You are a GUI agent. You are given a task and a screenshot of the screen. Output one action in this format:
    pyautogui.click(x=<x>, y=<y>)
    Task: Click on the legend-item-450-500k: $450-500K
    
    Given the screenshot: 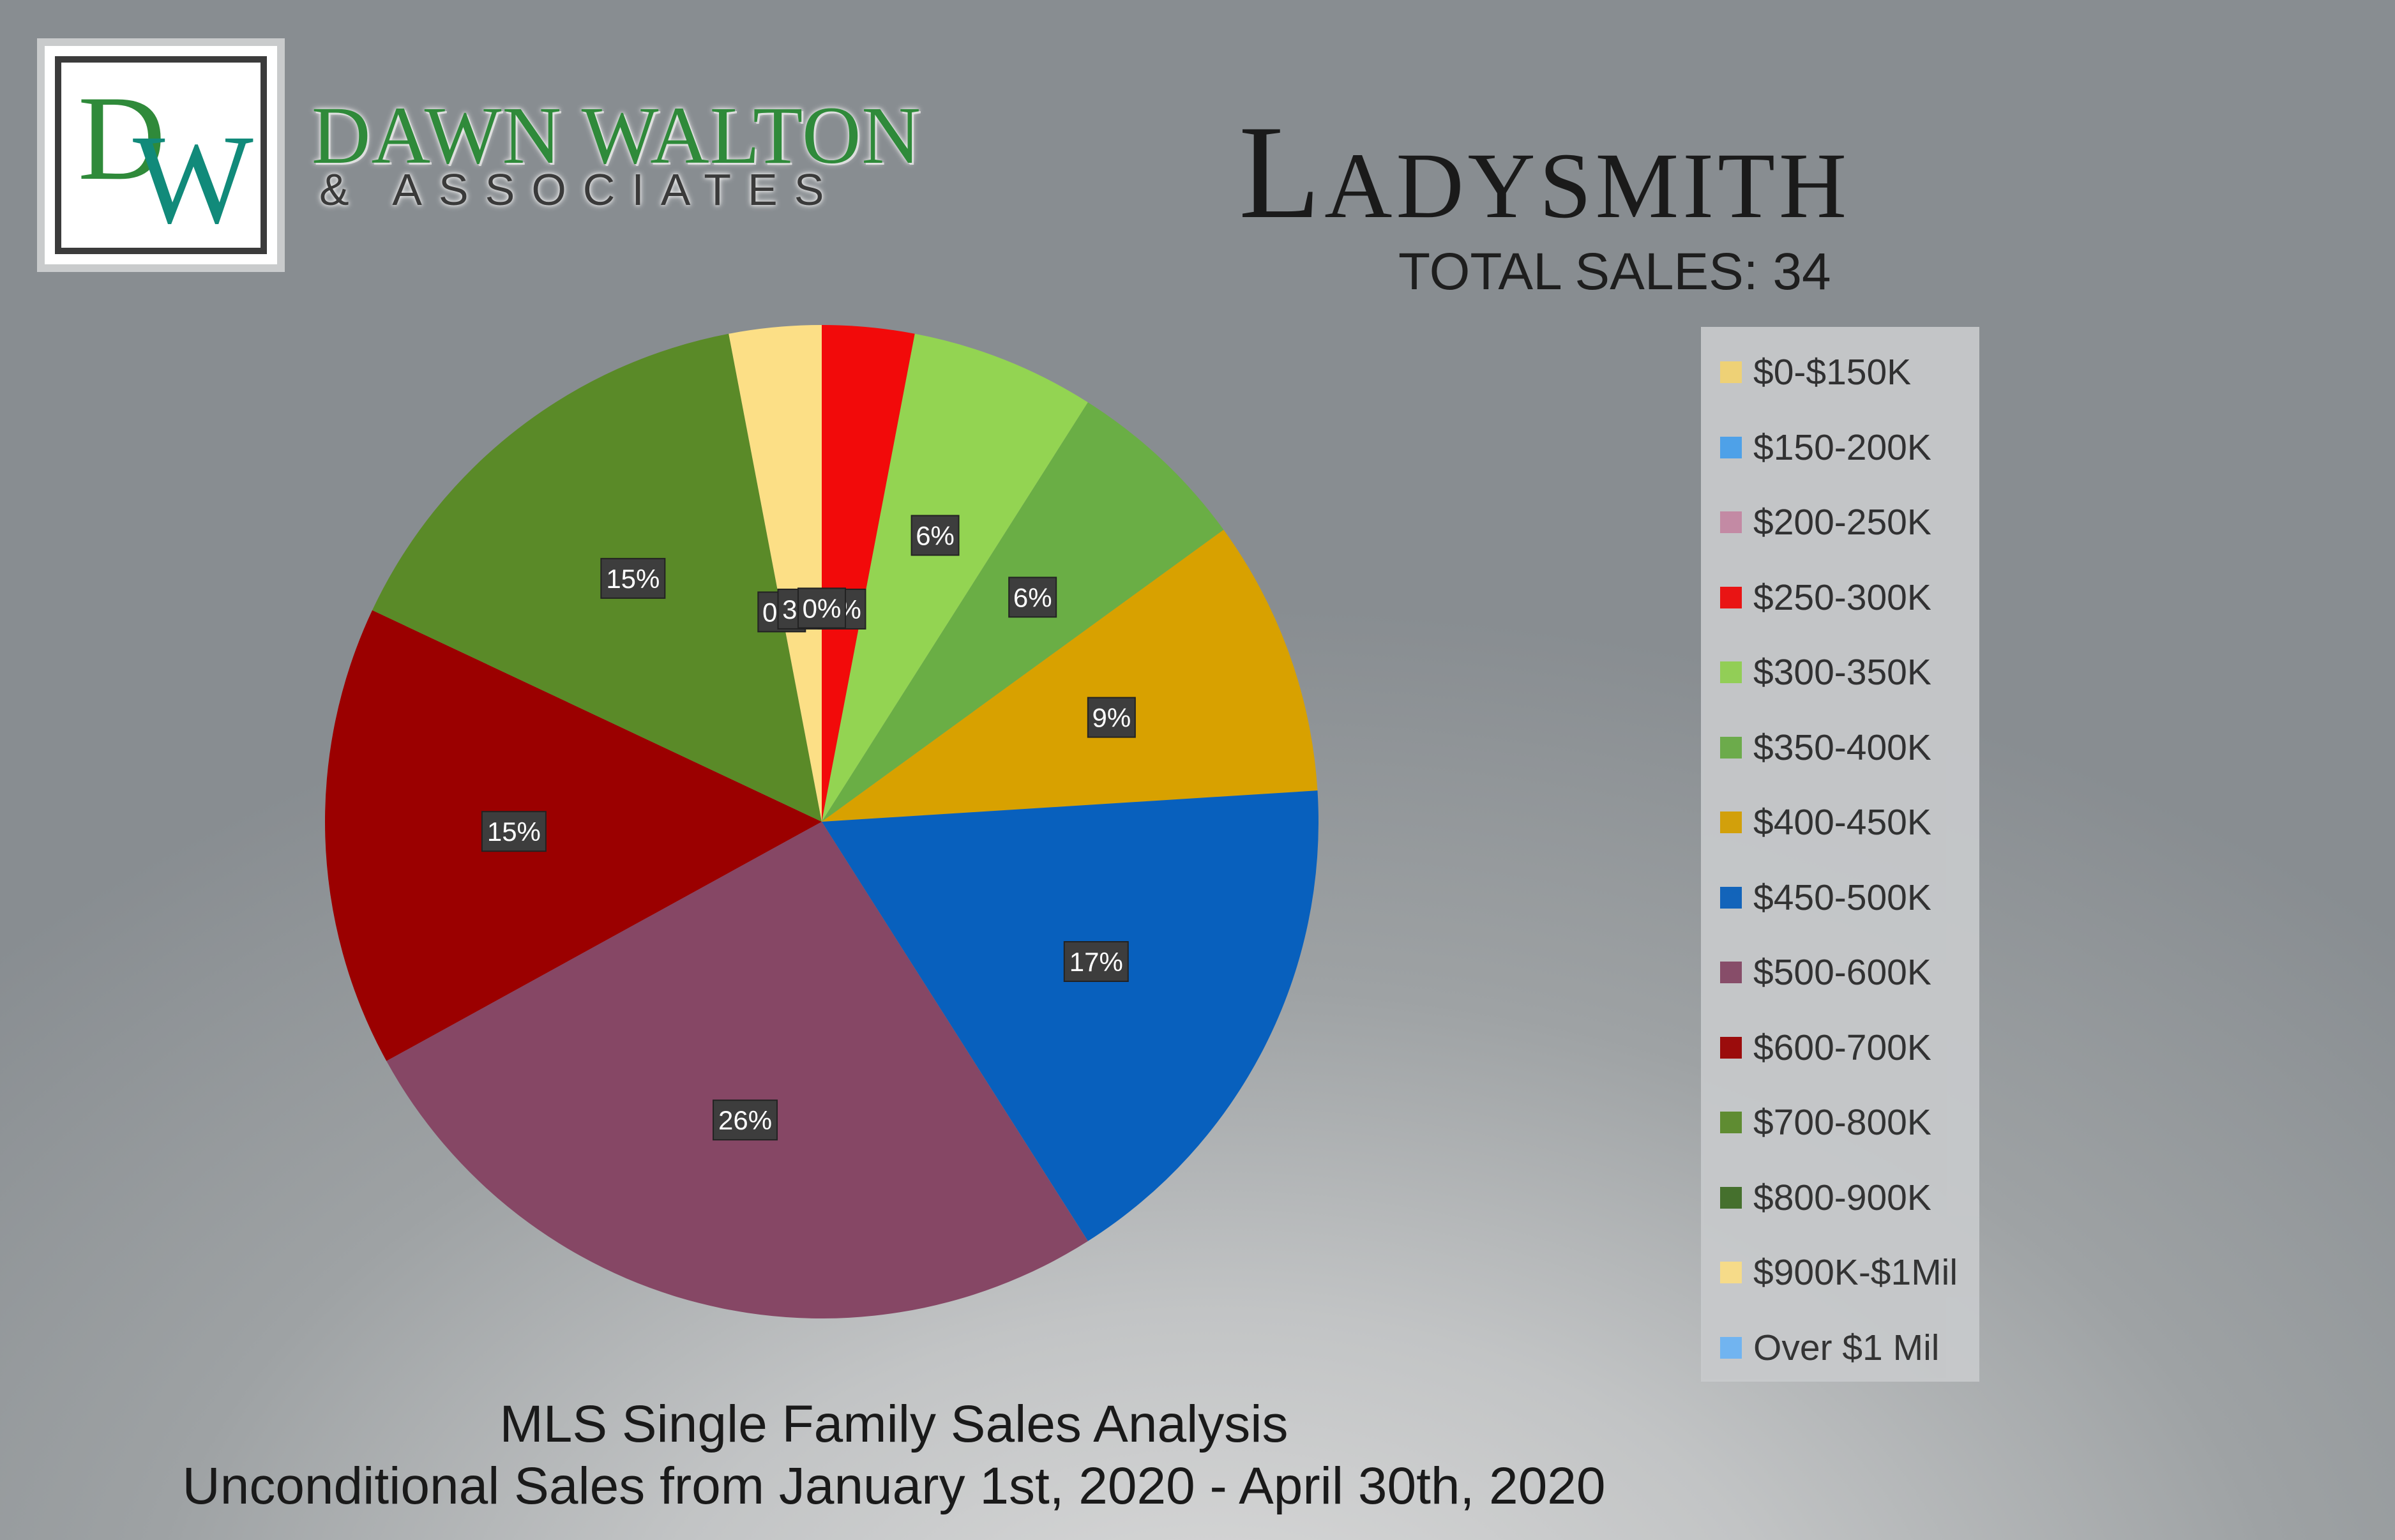 What is the action you would take?
    pyautogui.click(x=1825, y=897)
    